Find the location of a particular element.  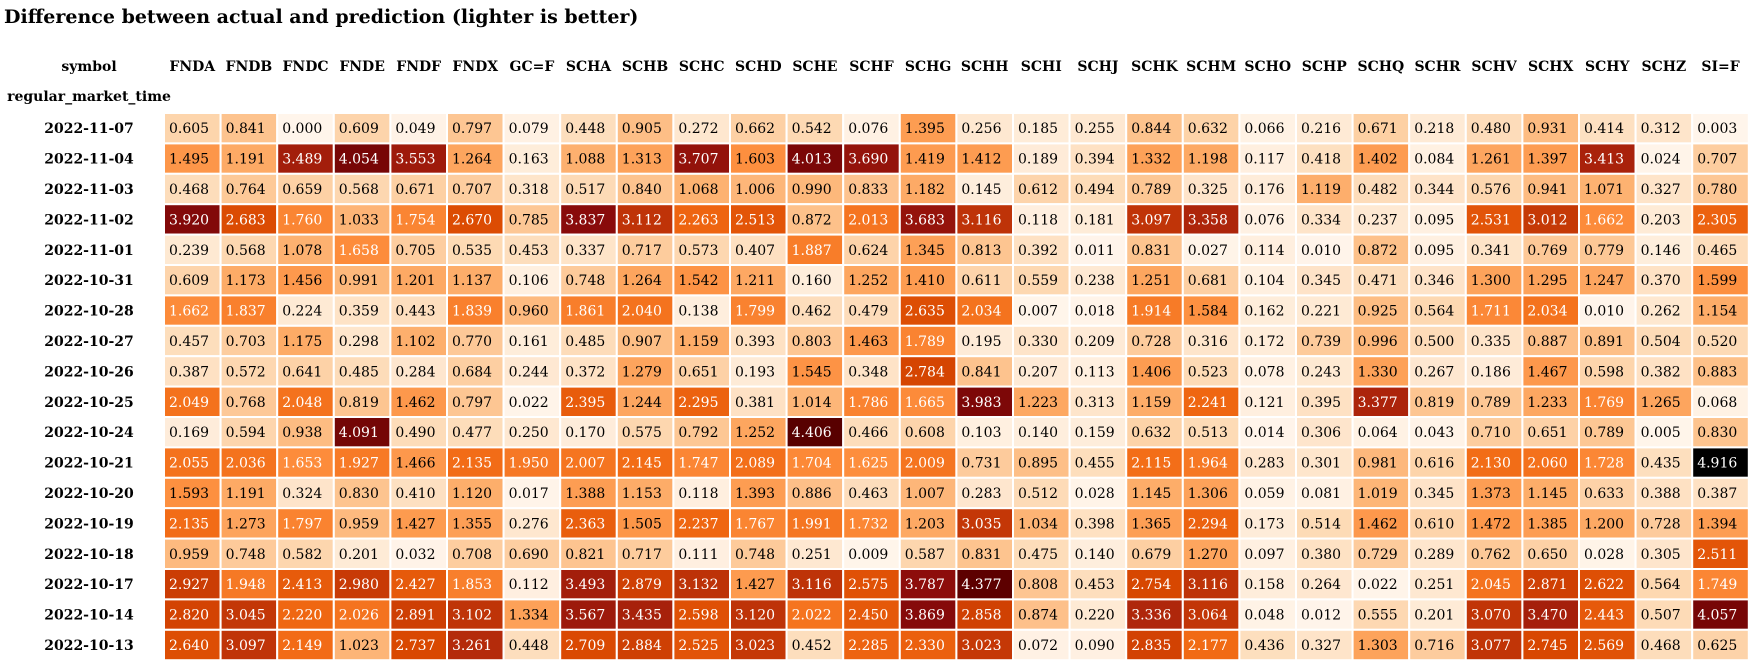

cell-value: 0.104 is located at coordinates (1264, 281).